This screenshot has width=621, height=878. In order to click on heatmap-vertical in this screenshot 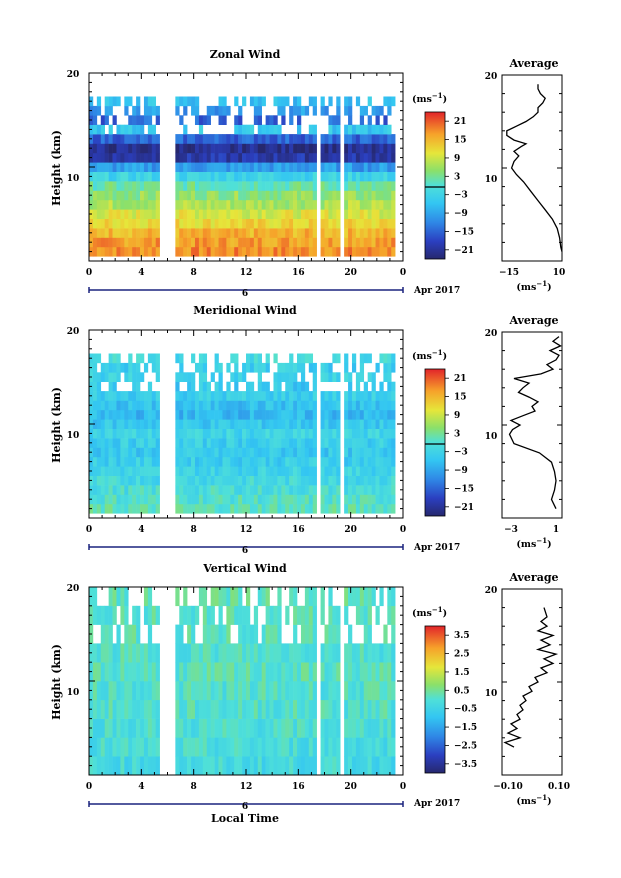, I will do `click(242, 681)`.